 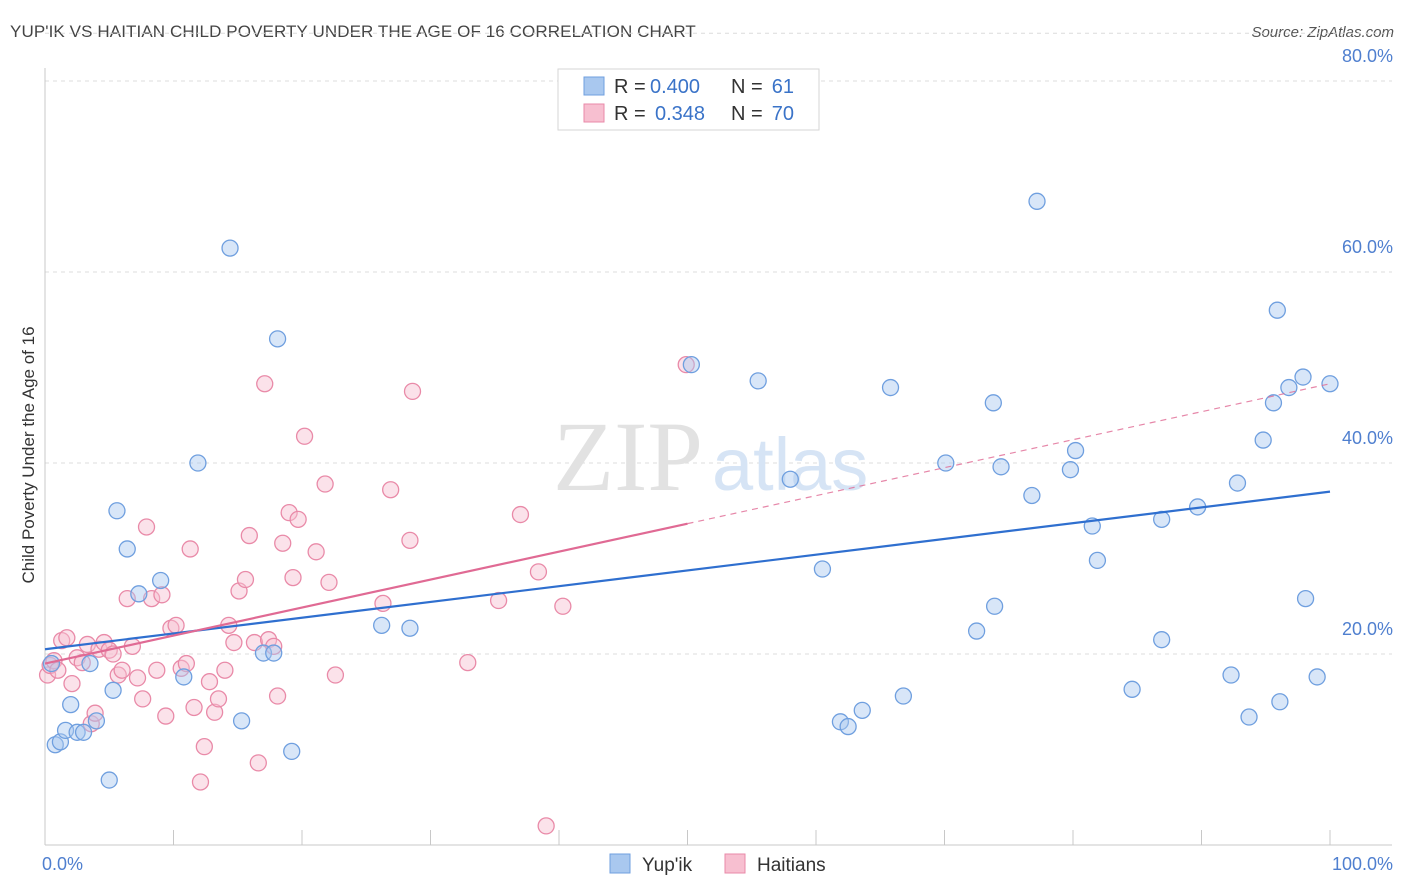 I want to click on stats-legend-n-label-yupik: N =, so click(x=747, y=87).